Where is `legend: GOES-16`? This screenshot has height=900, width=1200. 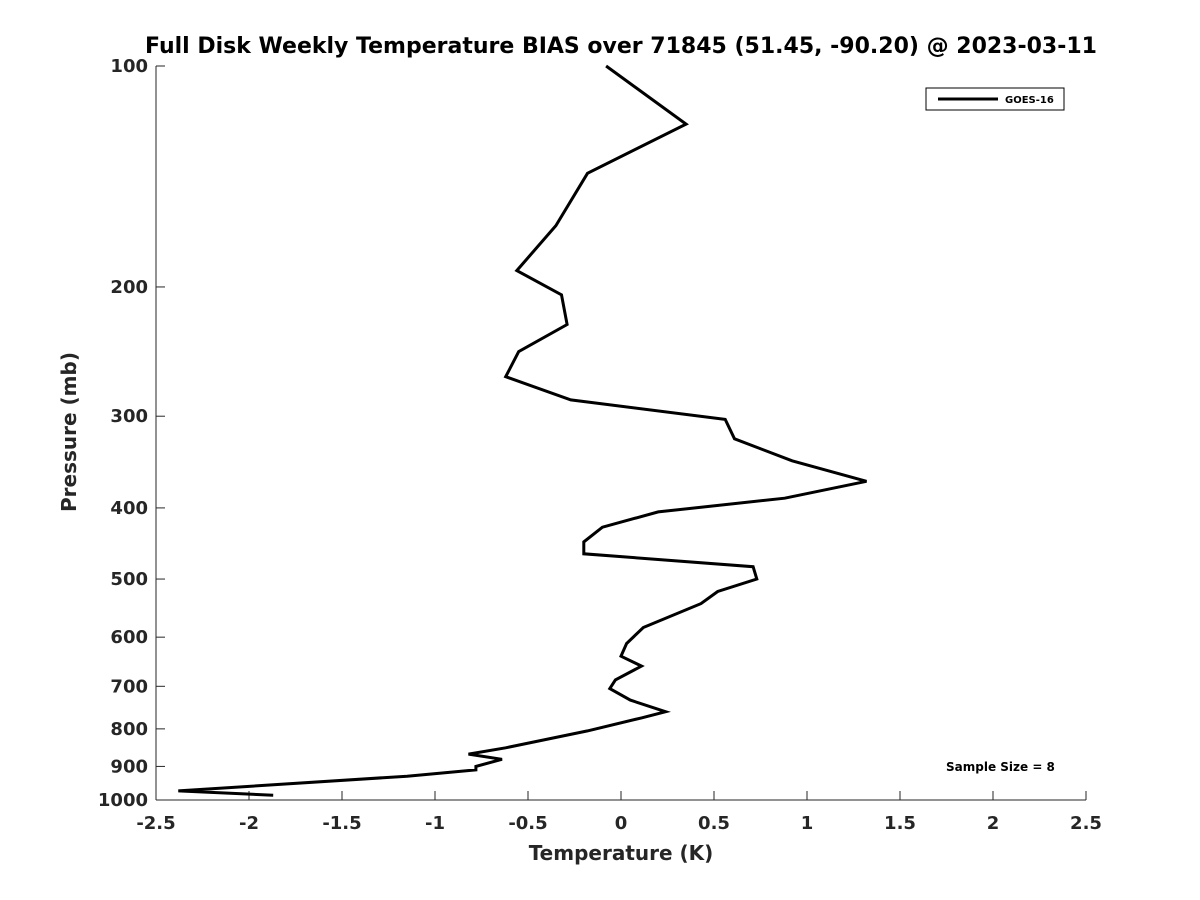 legend: GOES-16 is located at coordinates (995, 99).